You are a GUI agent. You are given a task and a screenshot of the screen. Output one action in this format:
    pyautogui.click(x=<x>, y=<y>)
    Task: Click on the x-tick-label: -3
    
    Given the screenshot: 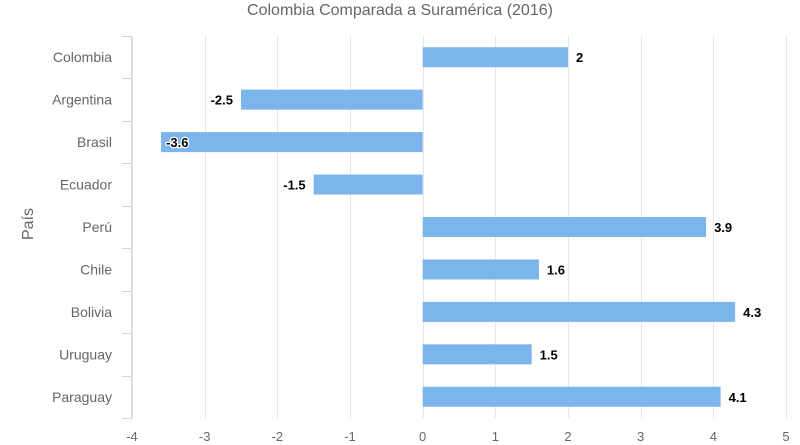 What is the action you would take?
    pyautogui.click(x=205, y=436)
    